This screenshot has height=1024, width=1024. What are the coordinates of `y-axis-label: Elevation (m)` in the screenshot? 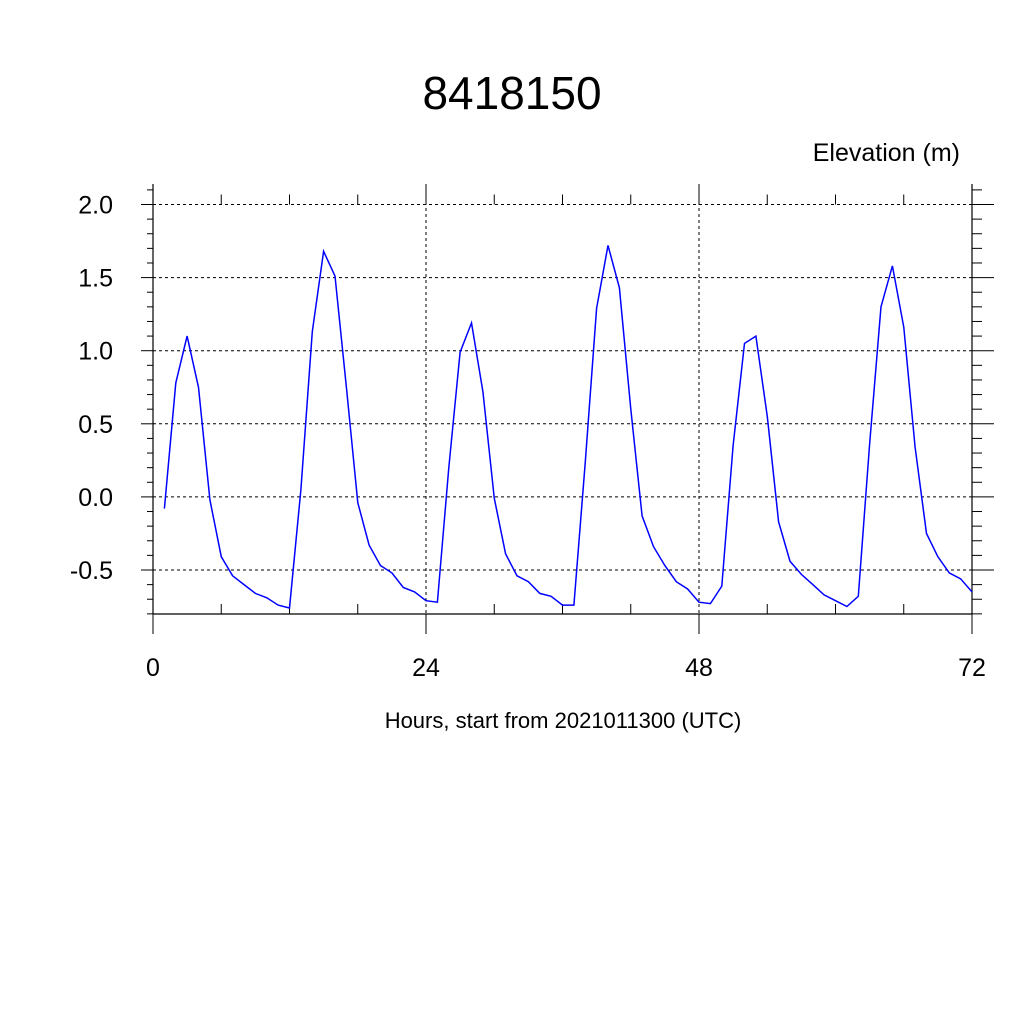 It's located at (886, 153).